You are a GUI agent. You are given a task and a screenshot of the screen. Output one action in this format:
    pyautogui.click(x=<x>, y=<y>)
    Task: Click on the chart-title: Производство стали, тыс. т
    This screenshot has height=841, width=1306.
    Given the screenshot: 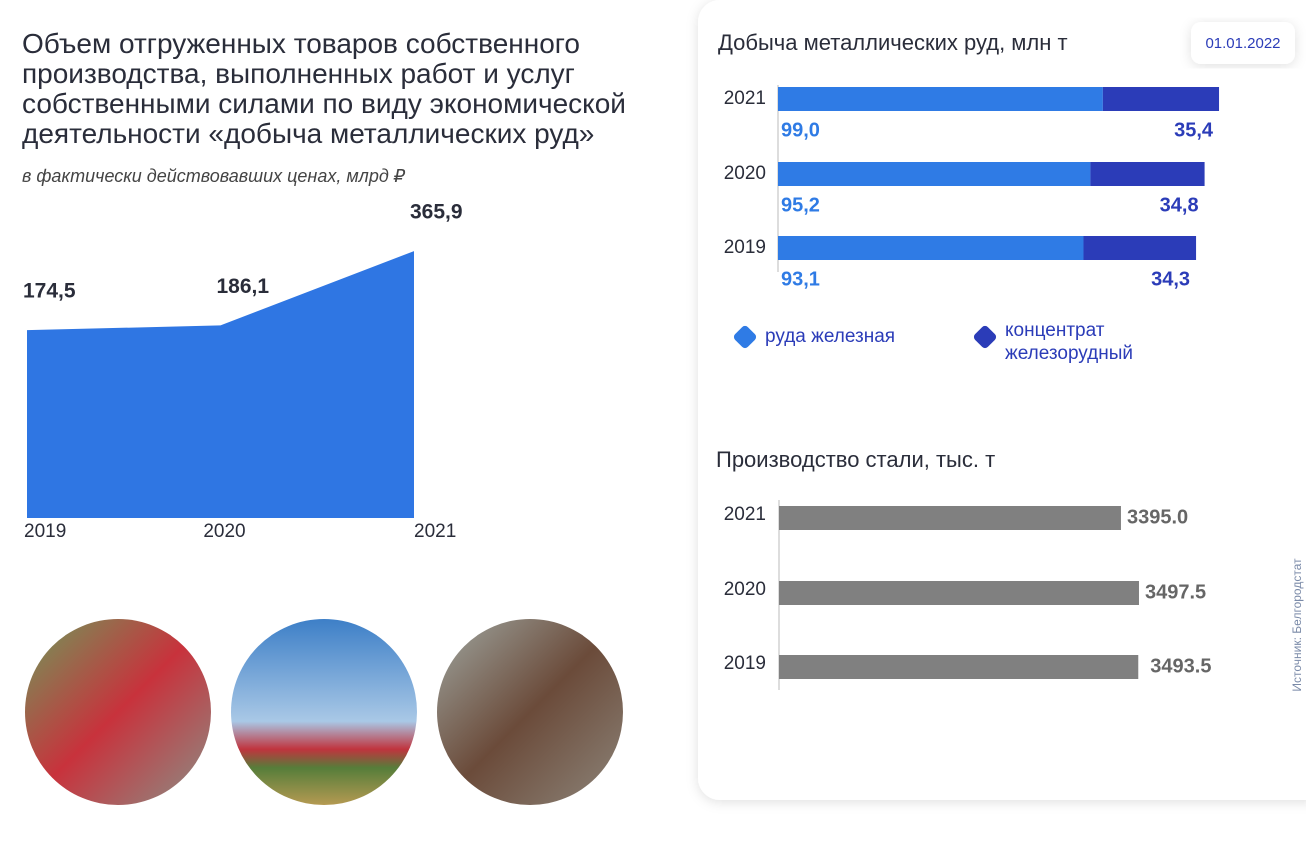 What is the action you would take?
    pyautogui.click(x=855, y=459)
    